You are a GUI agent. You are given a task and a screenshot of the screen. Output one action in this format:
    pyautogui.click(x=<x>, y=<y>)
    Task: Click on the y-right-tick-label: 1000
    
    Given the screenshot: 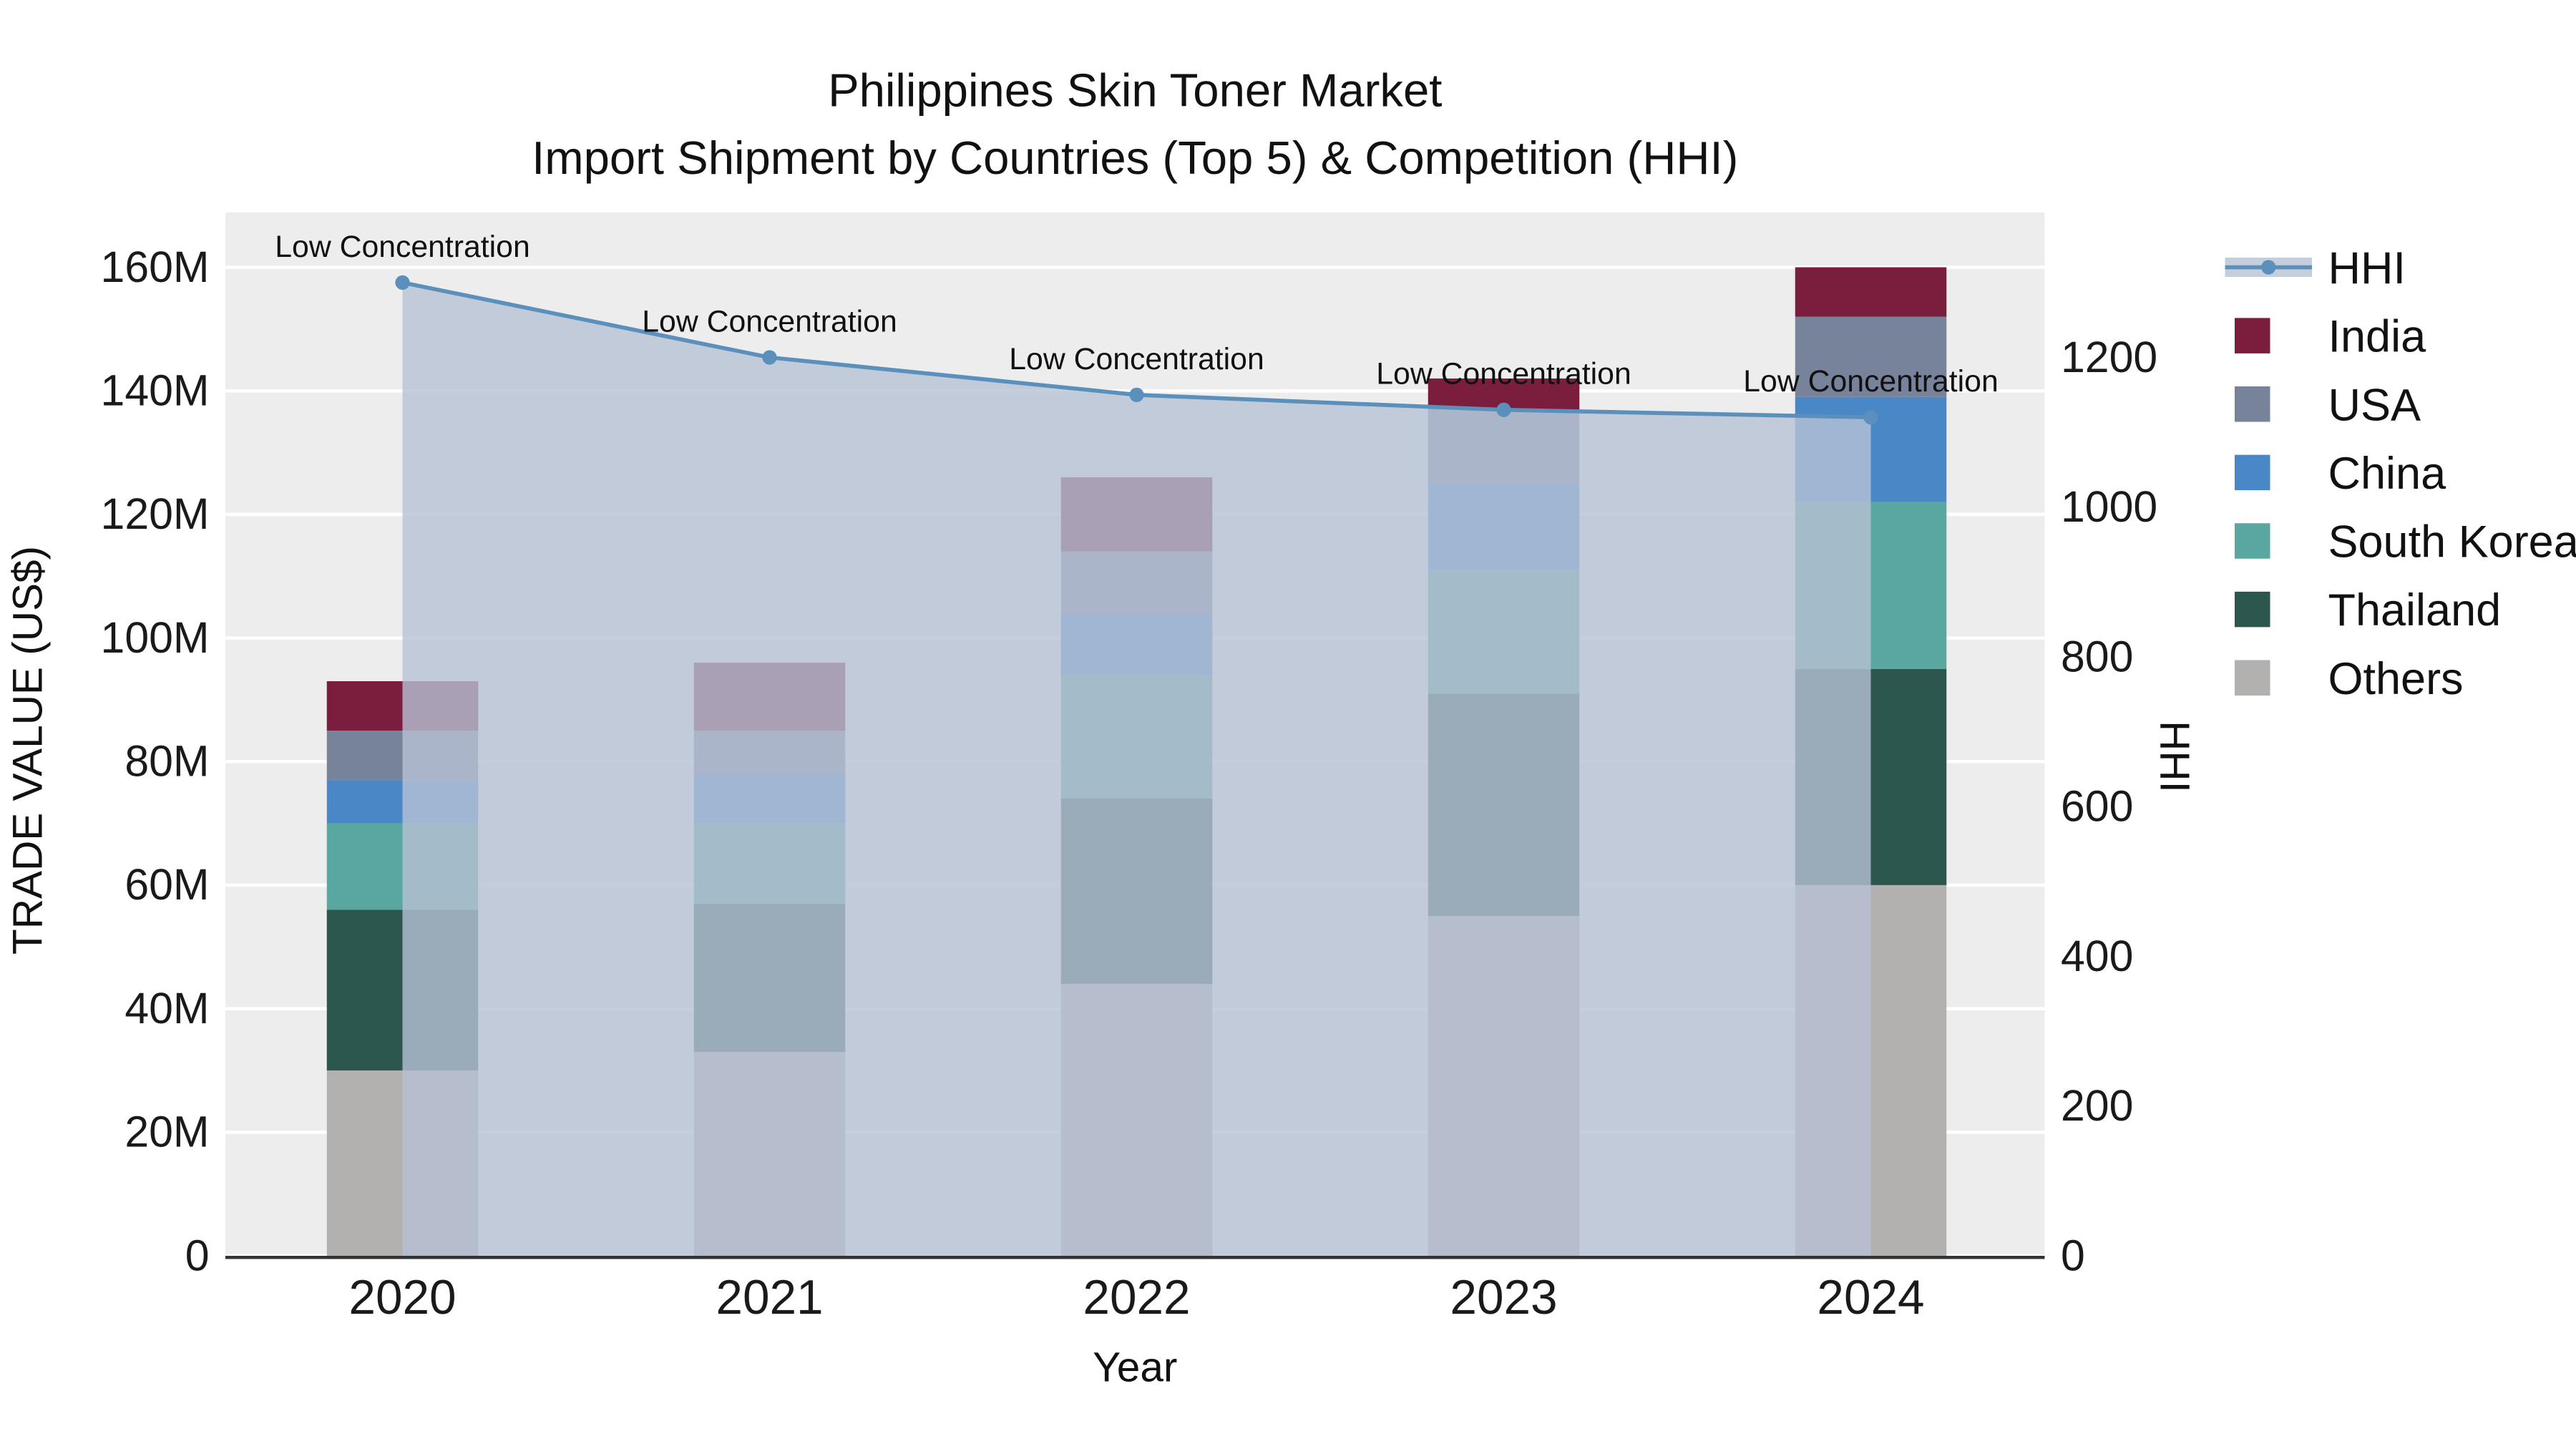 What is the action you would take?
    pyautogui.click(x=2109, y=506)
    